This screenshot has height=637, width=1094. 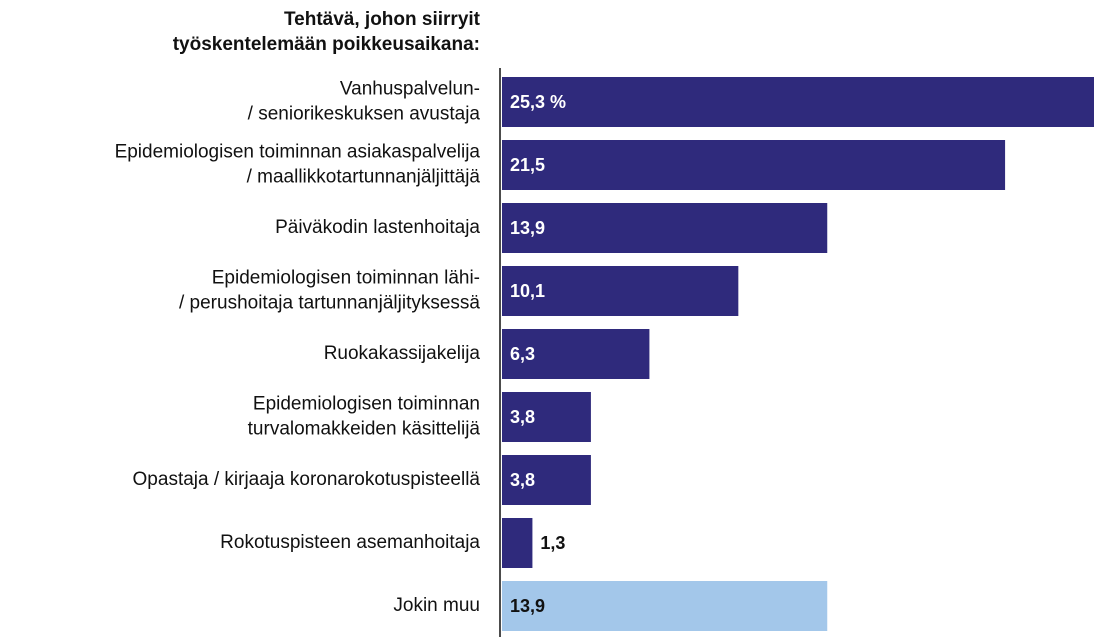 I want to click on value-label: 25,3 %, so click(x=538, y=102).